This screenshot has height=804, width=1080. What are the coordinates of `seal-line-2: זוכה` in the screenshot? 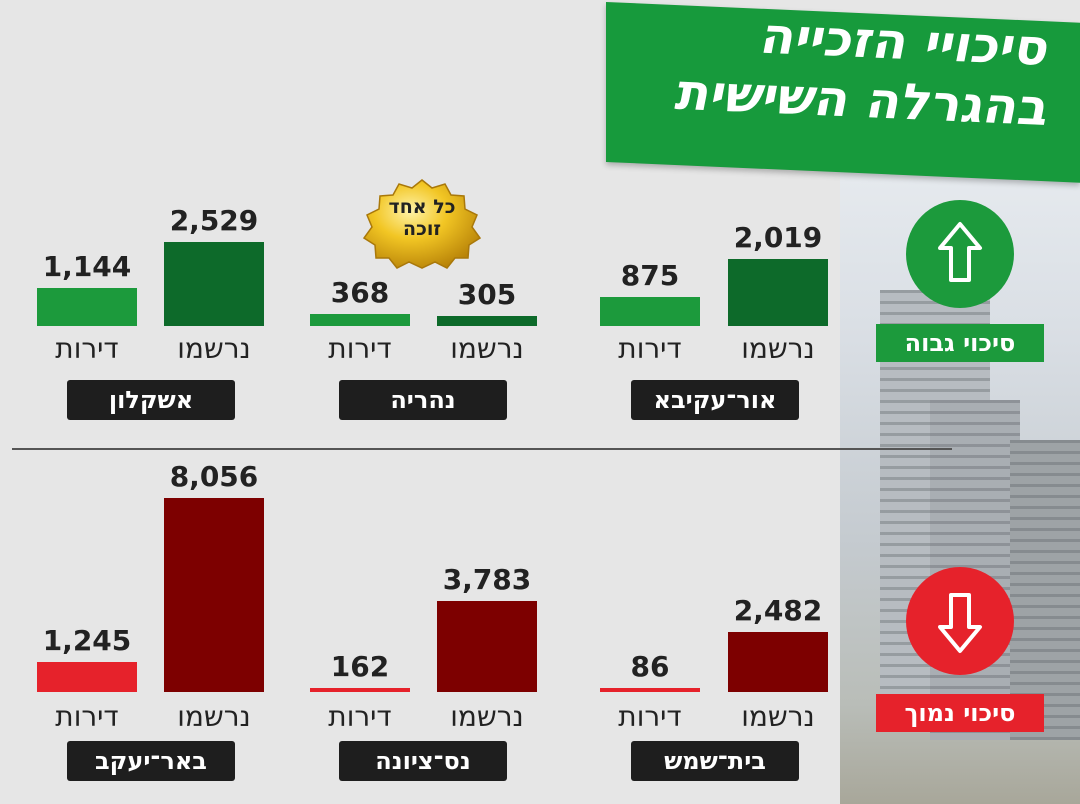 It's located at (422, 229).